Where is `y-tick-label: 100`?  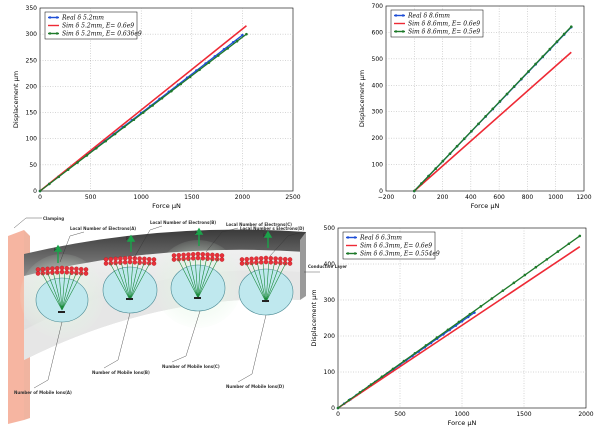
y-tick-label: 100 is located at coordinates (378, 165).